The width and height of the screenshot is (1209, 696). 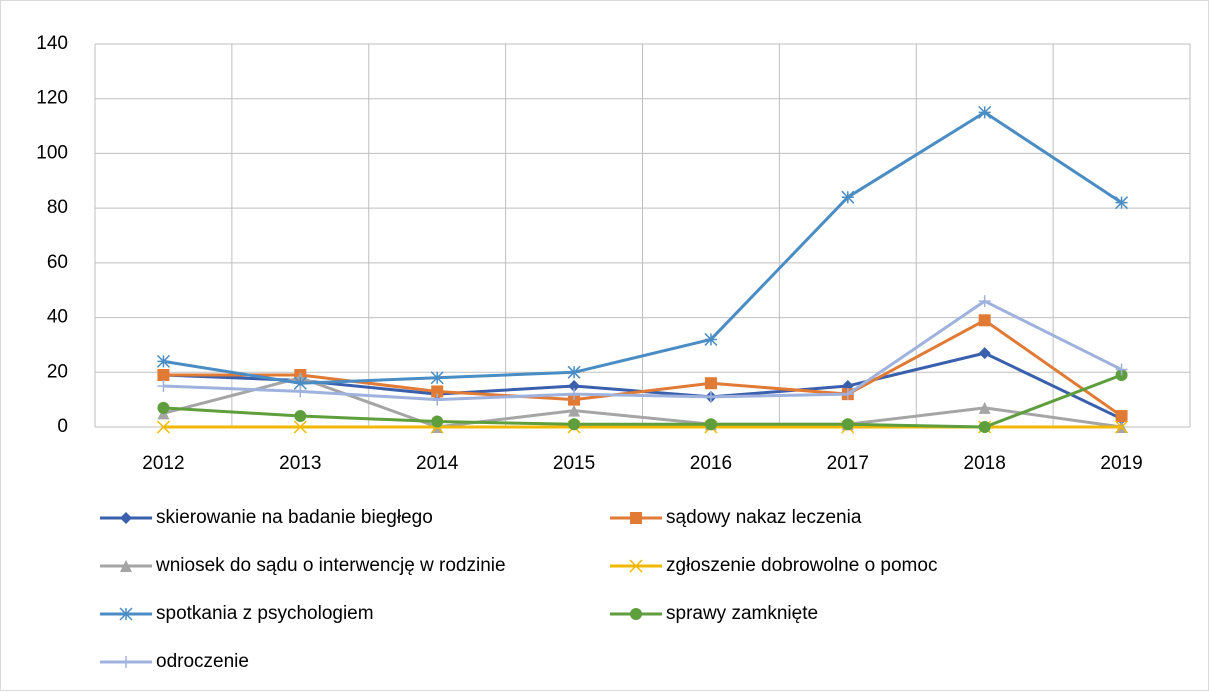 I want to click on x-tick-label: 2016, so click(x=711, y=463).